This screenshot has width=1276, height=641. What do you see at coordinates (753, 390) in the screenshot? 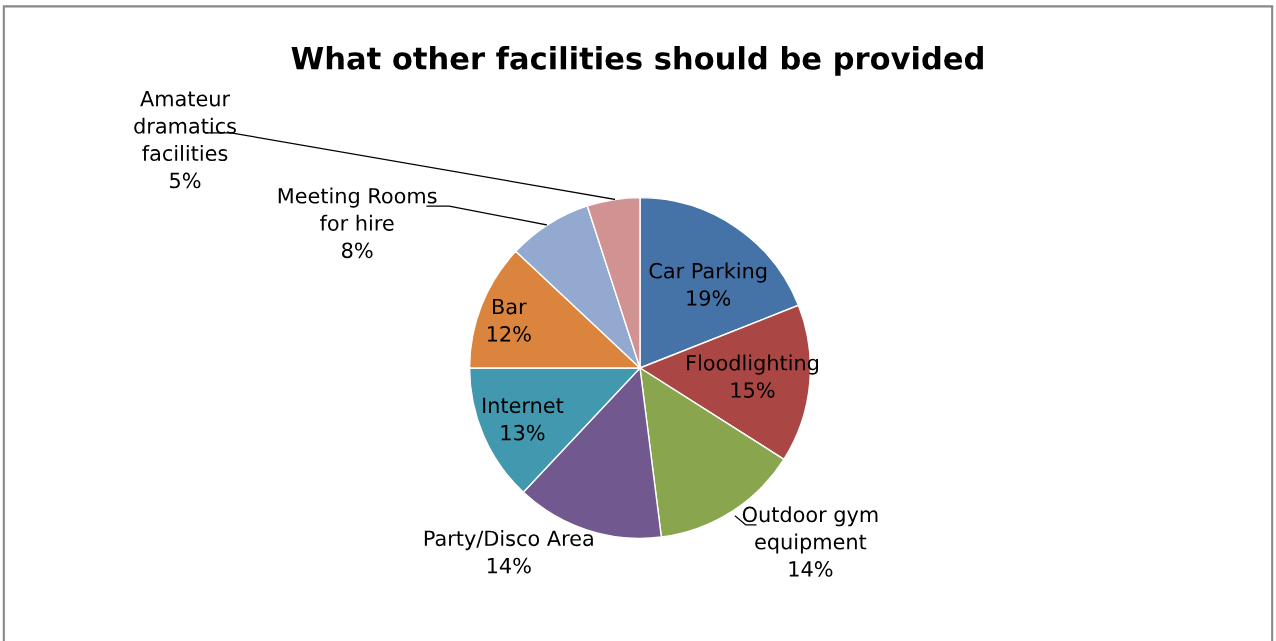
I see `data-label: 15%` at bounding box center [753, 390].